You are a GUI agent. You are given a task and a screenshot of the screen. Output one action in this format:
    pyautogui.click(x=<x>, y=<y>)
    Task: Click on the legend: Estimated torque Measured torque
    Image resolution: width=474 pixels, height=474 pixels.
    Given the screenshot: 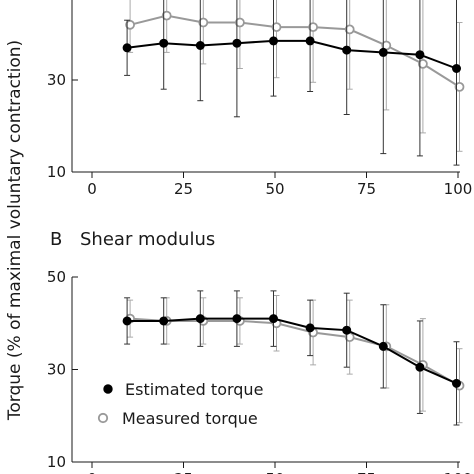 What is the action you would take?
    pyautogui.click(x=180, y=404)
    